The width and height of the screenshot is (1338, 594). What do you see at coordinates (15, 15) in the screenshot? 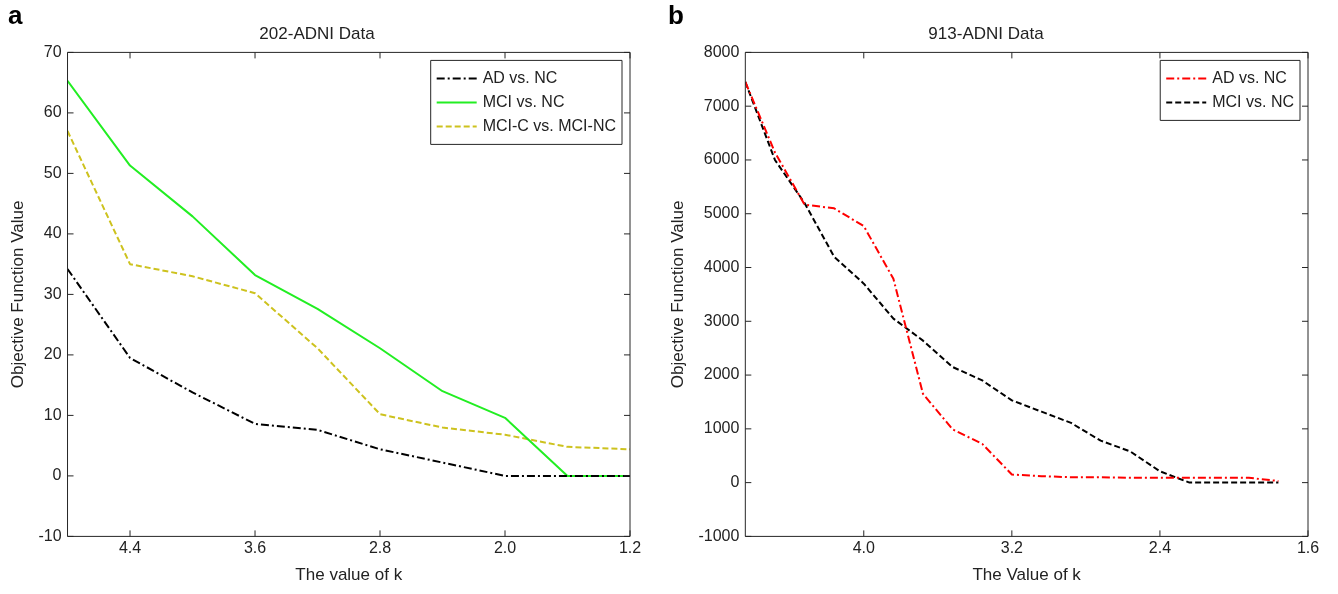
I see `text: a` at bounding box center [15, 15].